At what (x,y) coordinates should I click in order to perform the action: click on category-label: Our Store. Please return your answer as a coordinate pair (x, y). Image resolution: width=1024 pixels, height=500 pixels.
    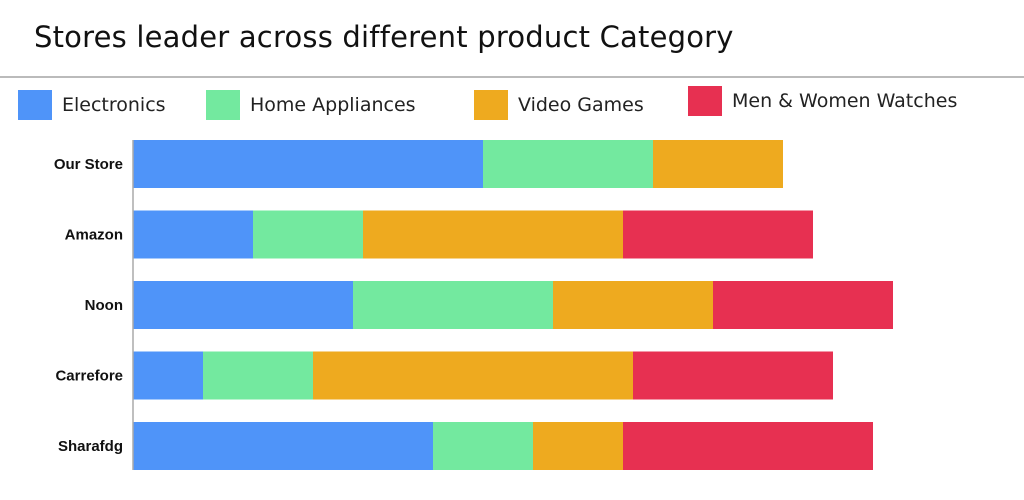
    Looking at the image, I should click on (88, 164).